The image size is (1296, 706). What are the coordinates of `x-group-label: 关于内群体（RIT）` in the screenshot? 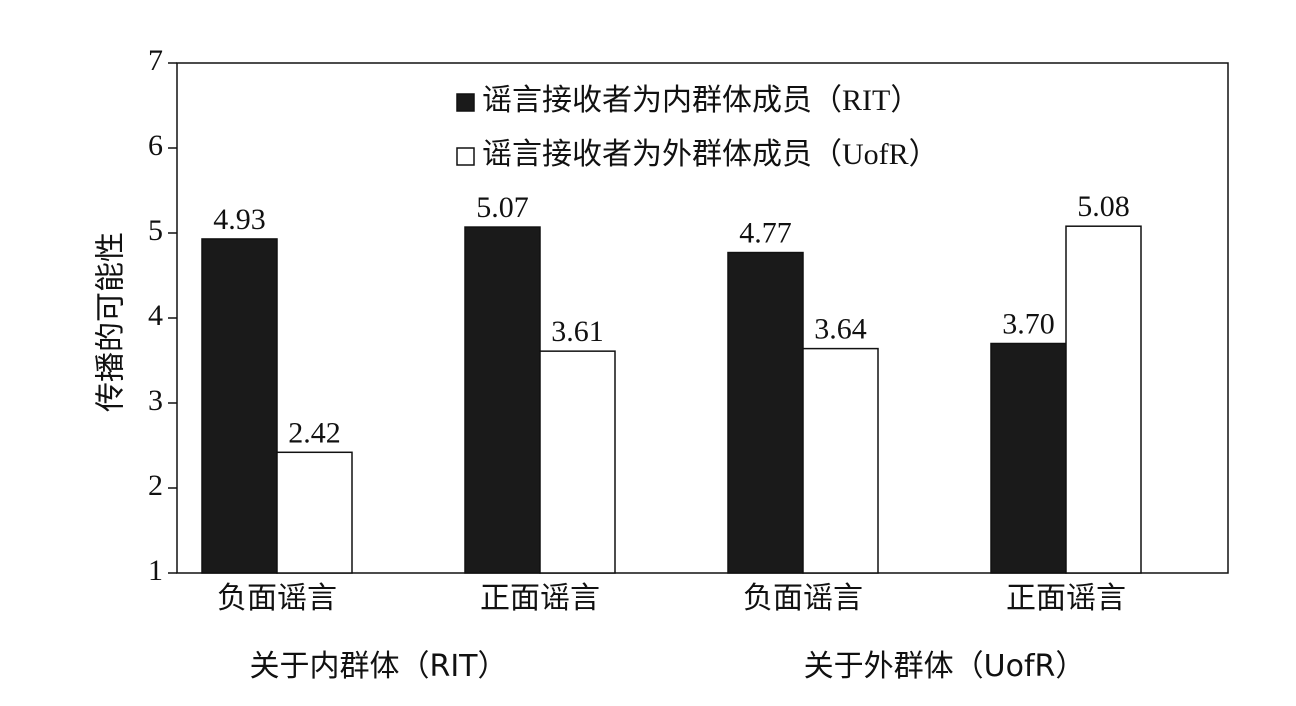 It's located at (378, 666).